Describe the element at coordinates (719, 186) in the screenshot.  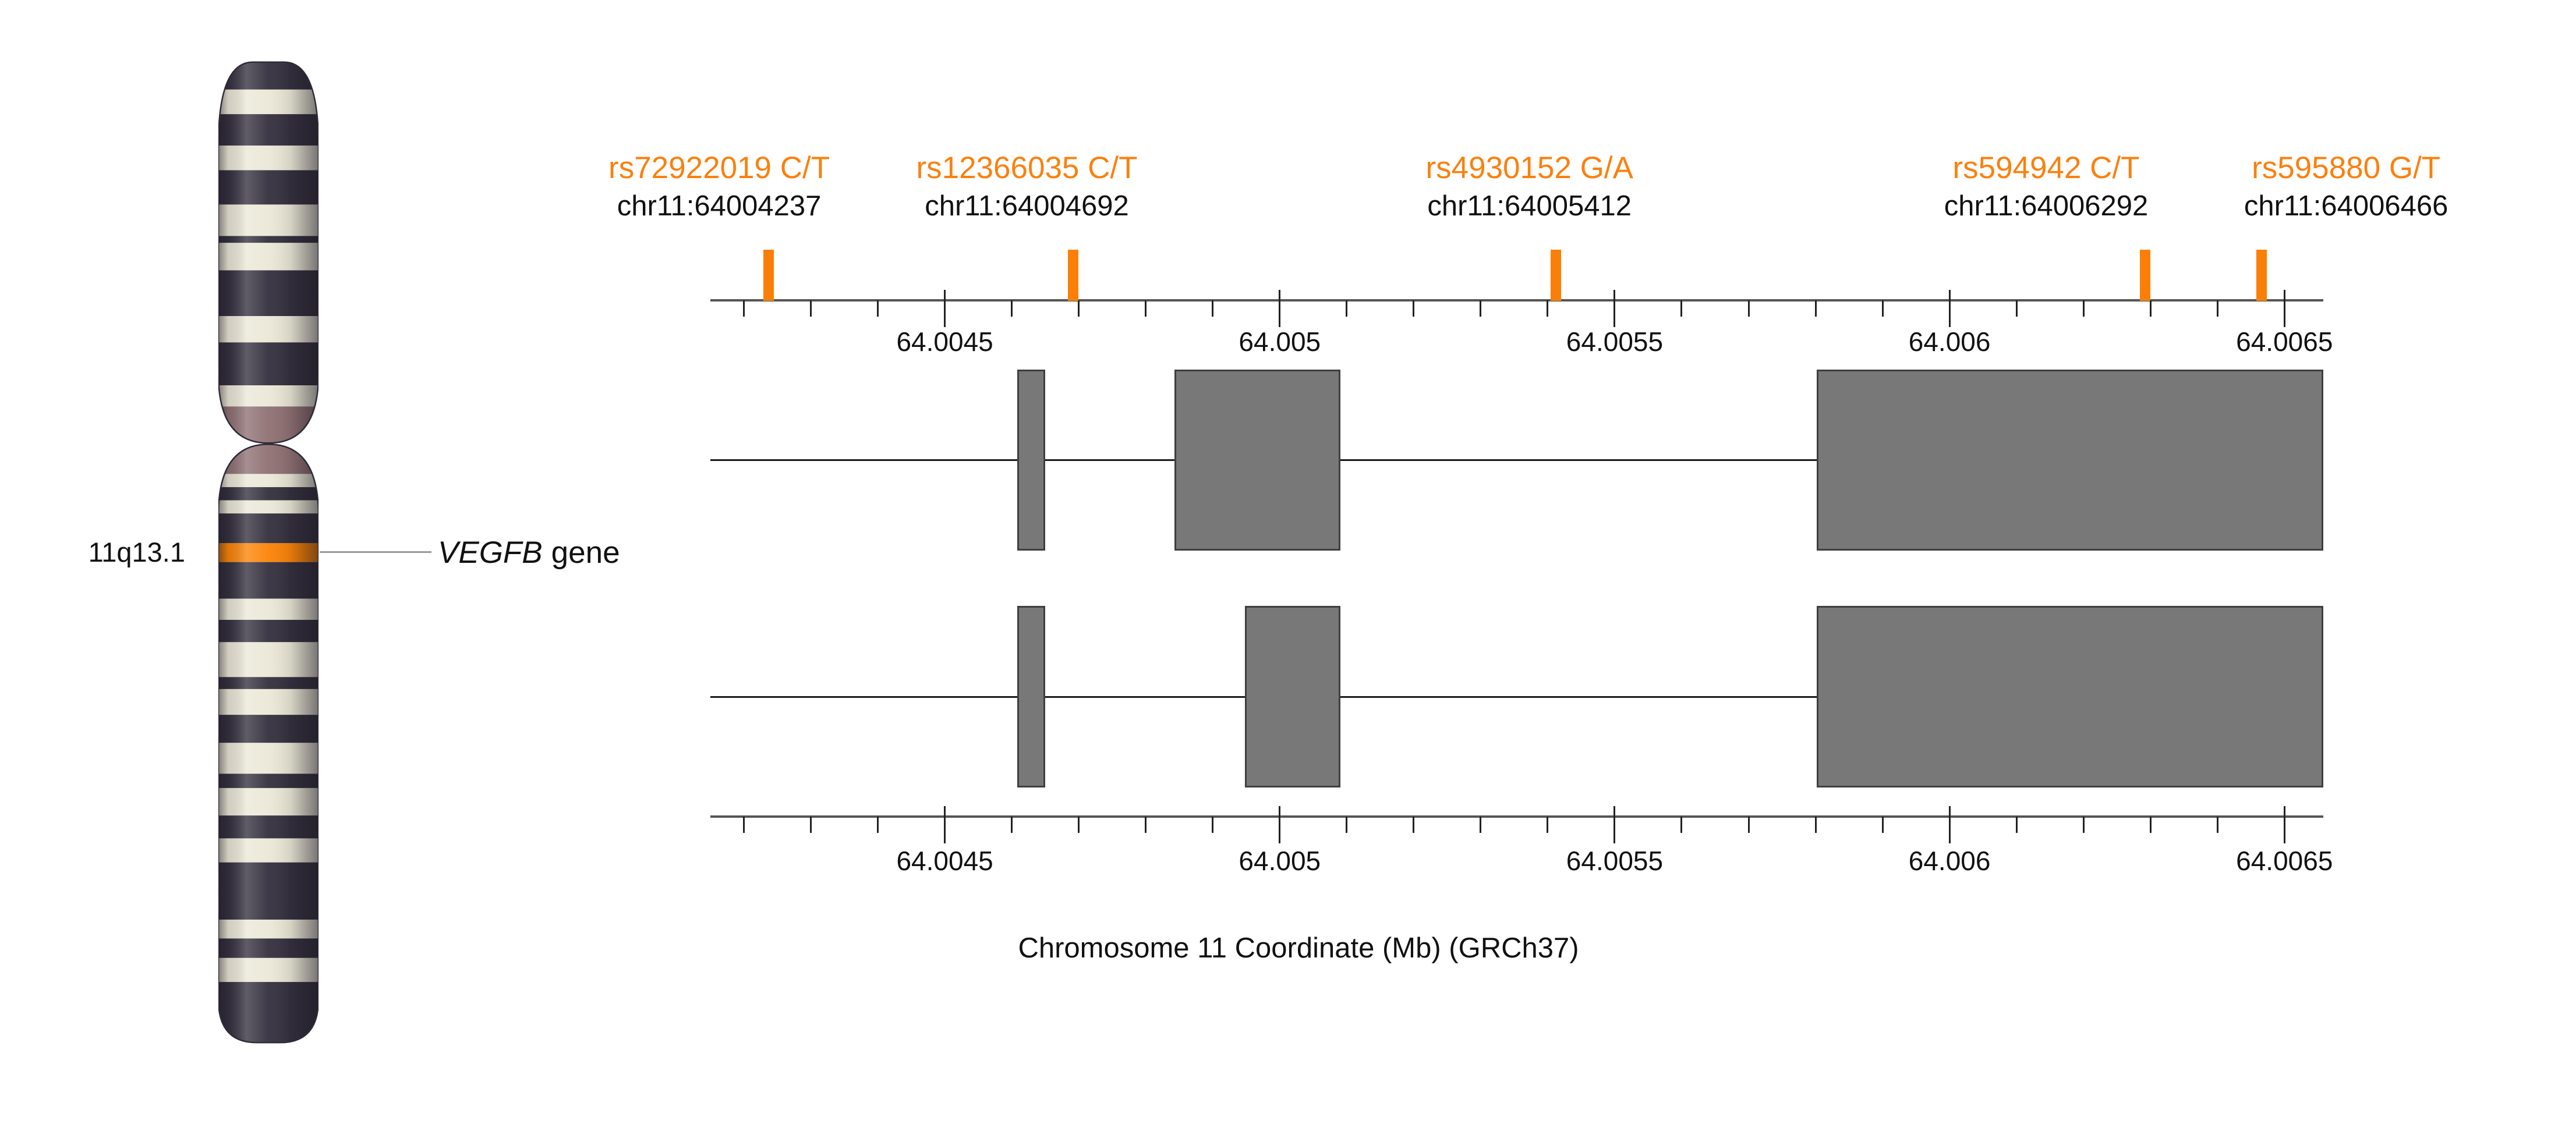
I see `snp-label-rs72922019: rs72922019 C/T chr11:64004237` at that location.